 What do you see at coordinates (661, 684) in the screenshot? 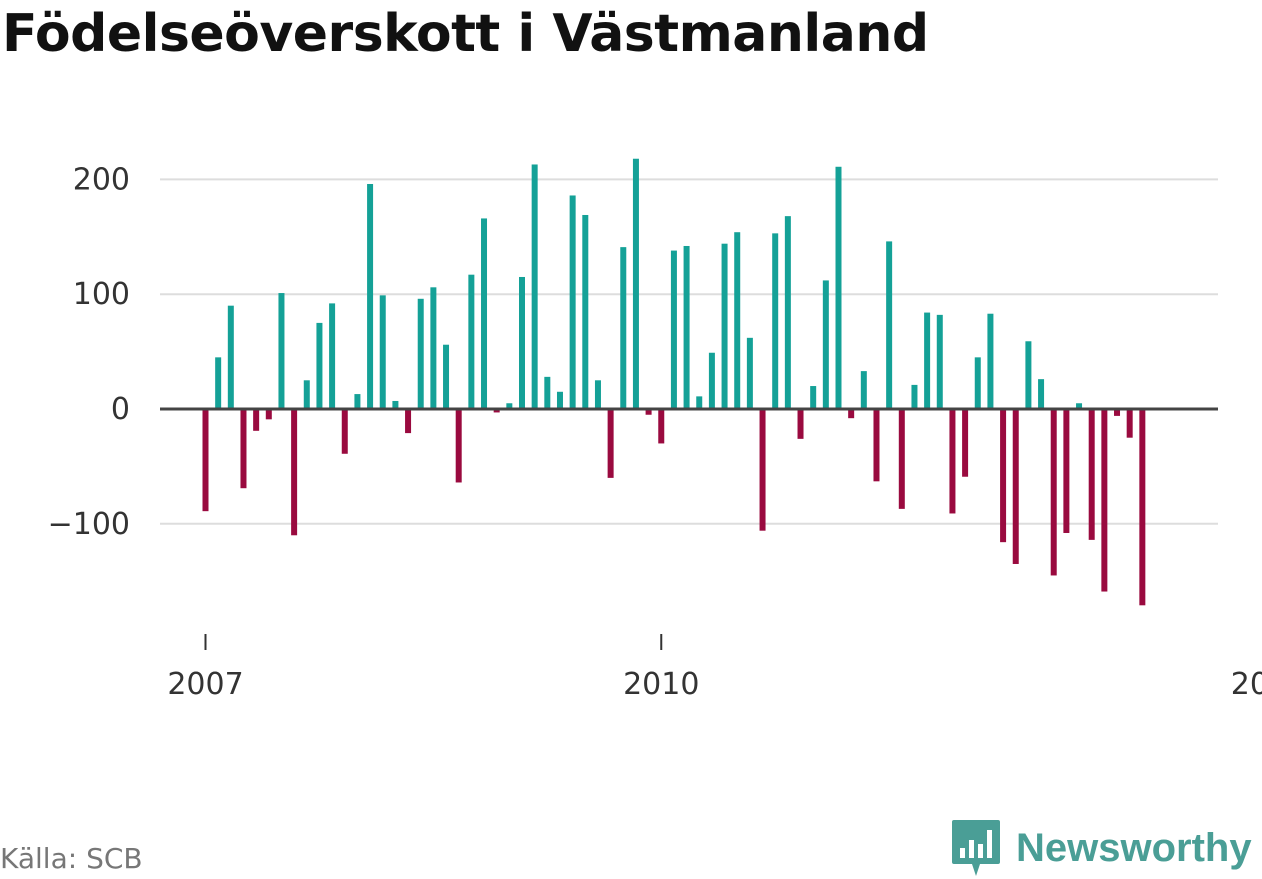
I see `x-tick-label: 2010` at bounding box center [661, 684].